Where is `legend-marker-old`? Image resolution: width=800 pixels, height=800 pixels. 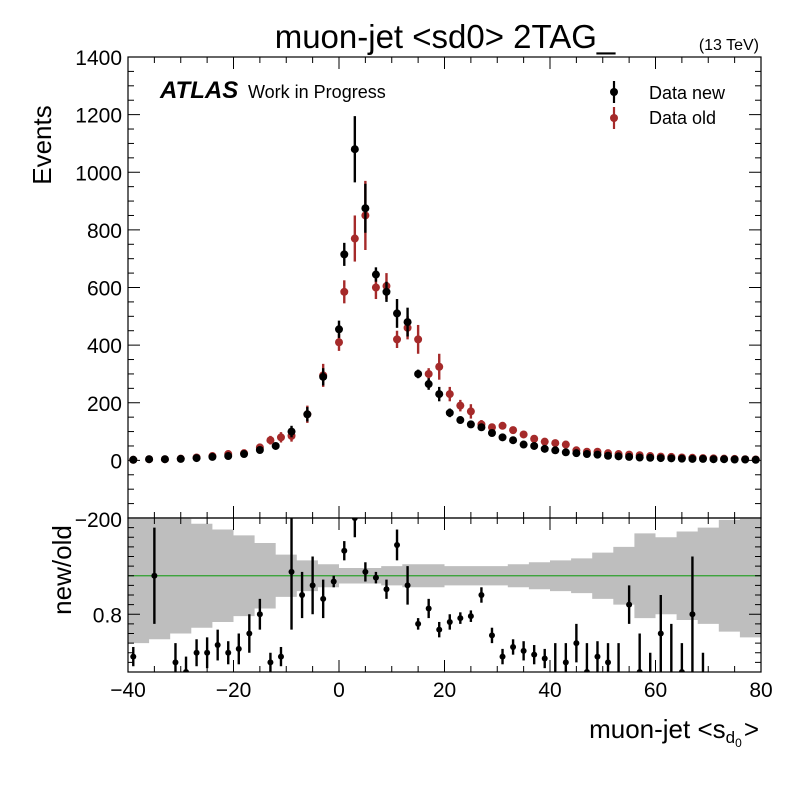 legend-marker-old is located at coordinates (614, 118).